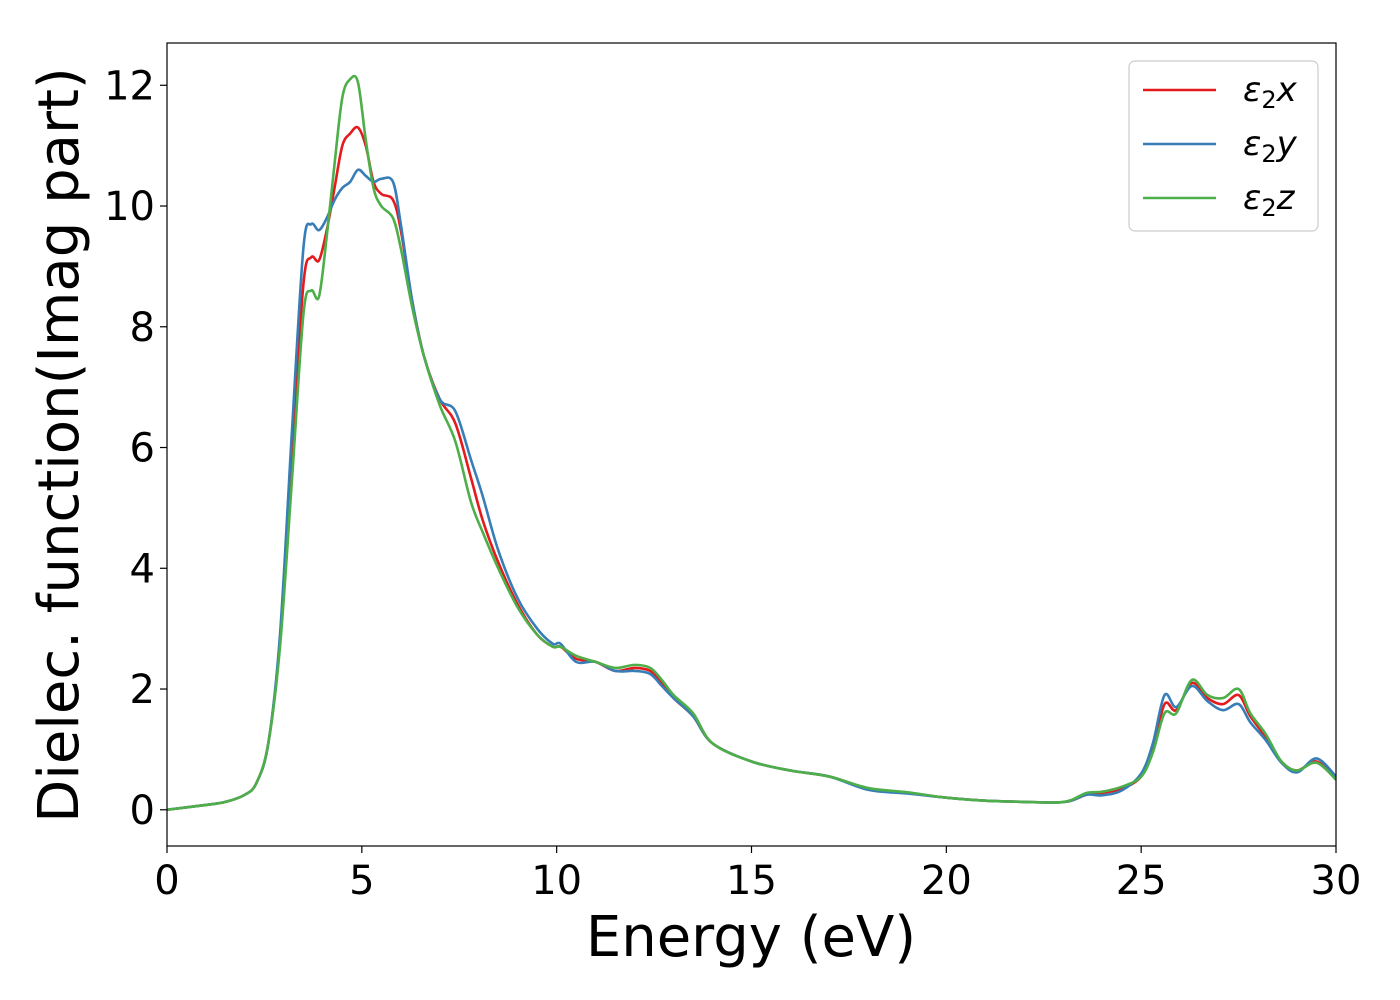 This screenshot has width=1400, height=1000. Describe the element at coordinates (751, 881) in the screenshot. I see `x-tick-label: 15` at that location.